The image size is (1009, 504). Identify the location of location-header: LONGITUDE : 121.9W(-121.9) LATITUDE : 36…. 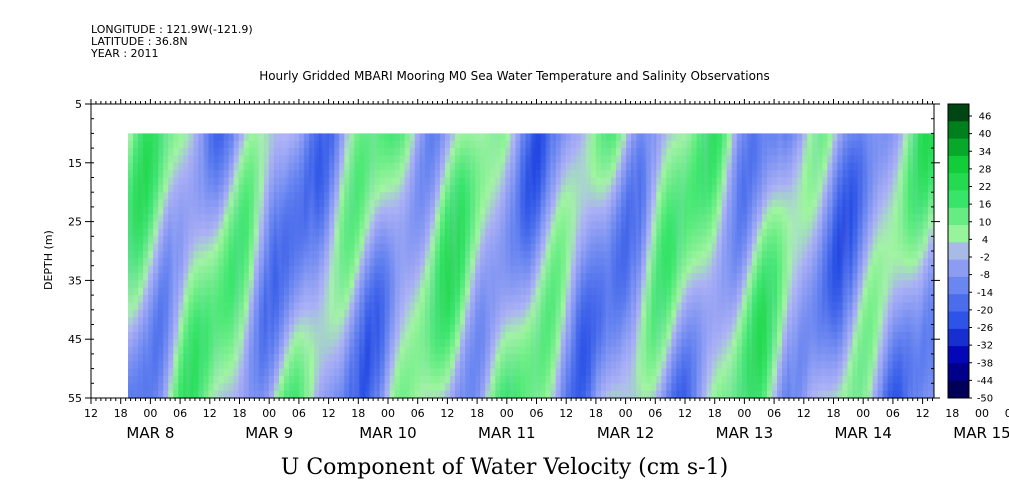
(172, 42).